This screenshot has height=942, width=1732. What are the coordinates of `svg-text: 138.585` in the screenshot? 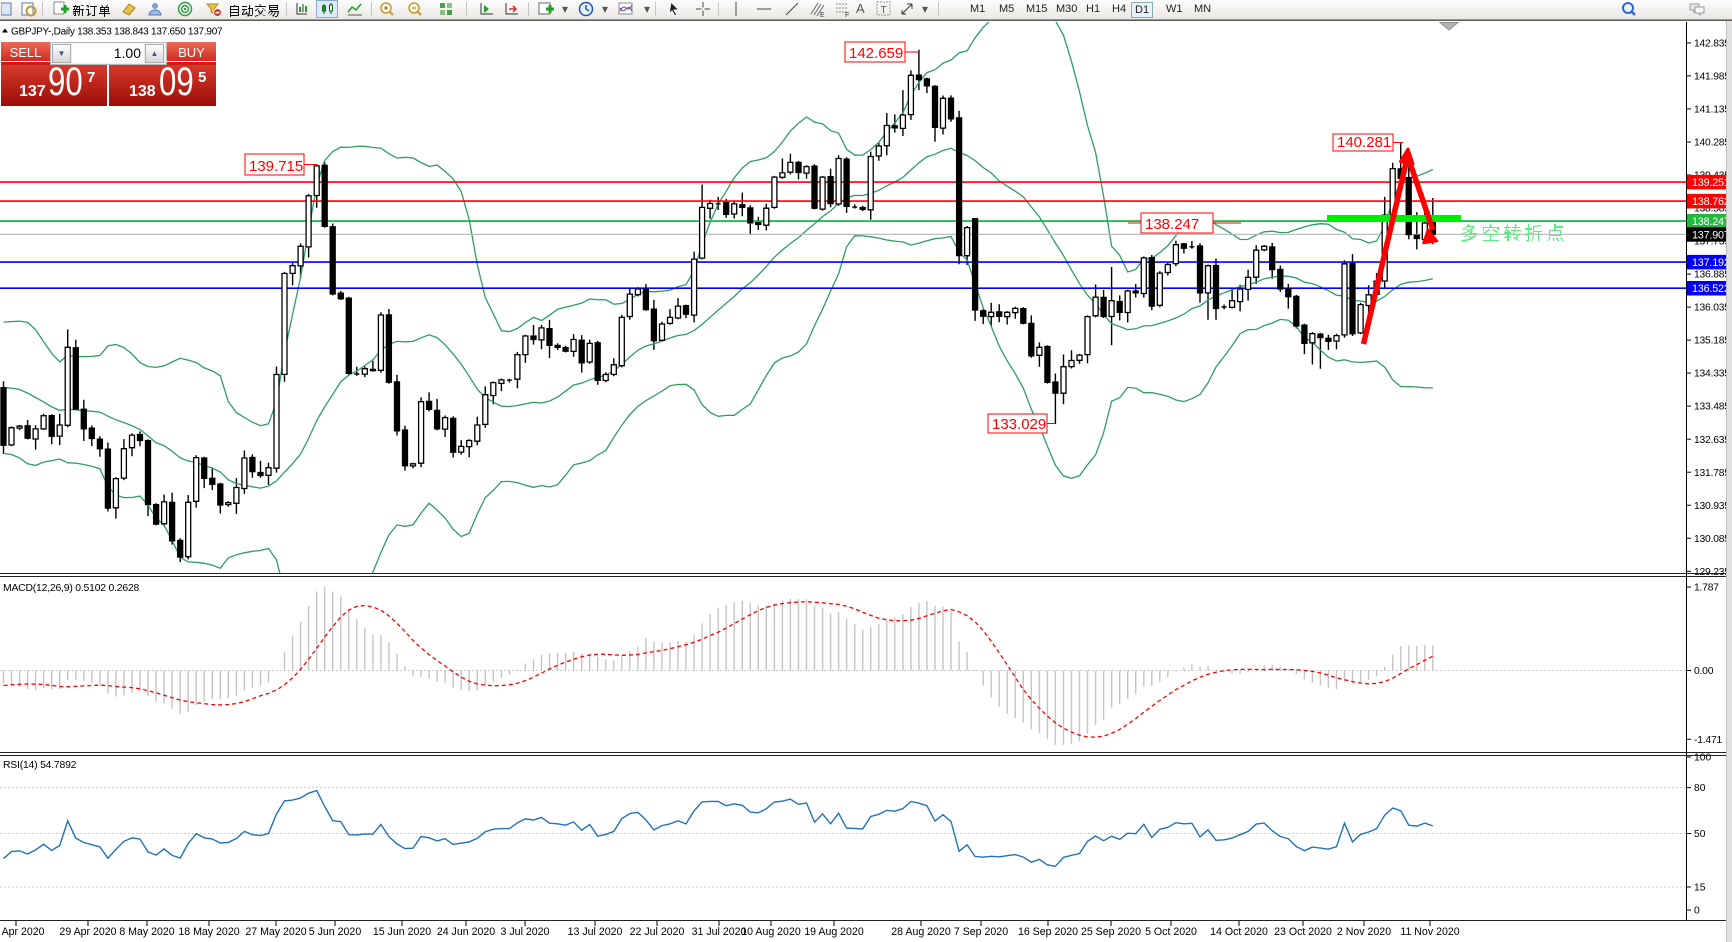 It's located at (1712, 209).